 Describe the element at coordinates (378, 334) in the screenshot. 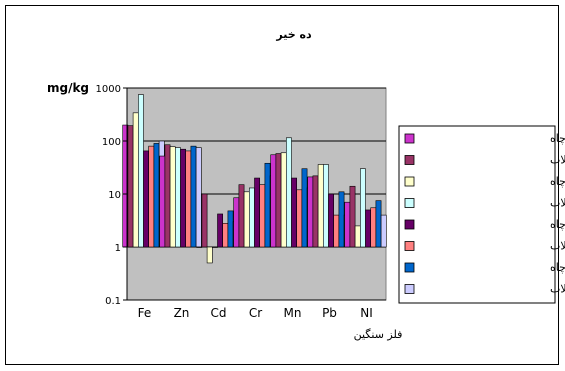

I see `x-axis-label: فلز سنگین` at that location.